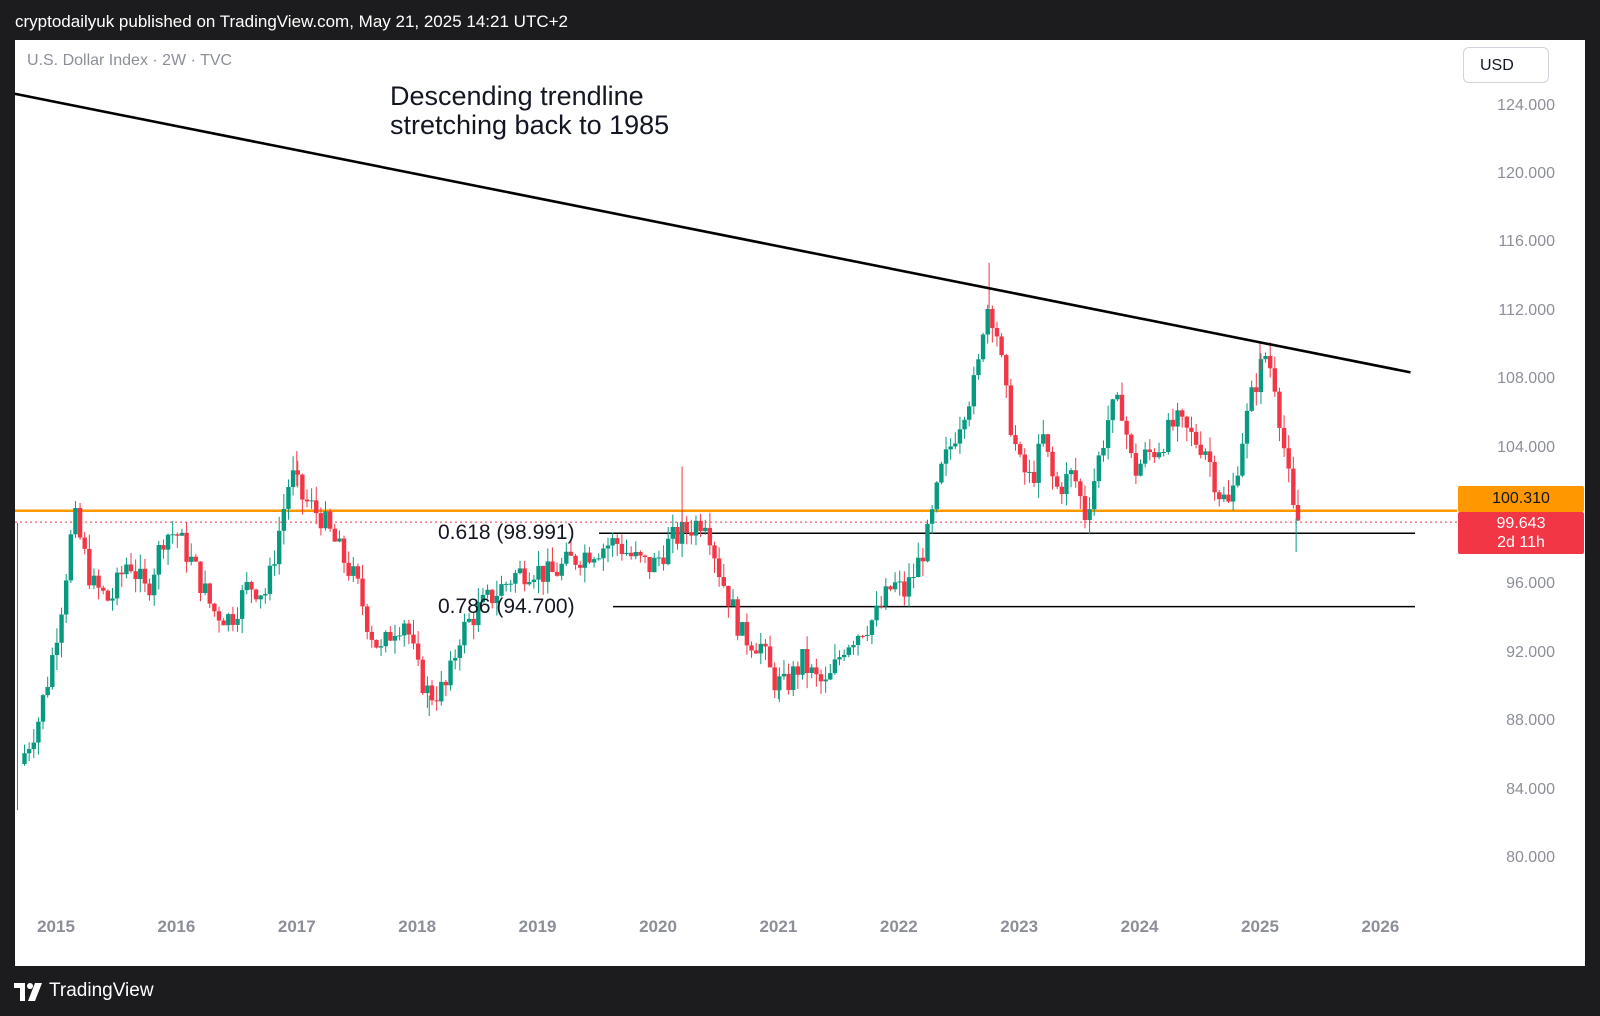  Describe the element at coordinates (1530, 652) in the screenshot. I see `price-tick-label: 92.000` at that location.